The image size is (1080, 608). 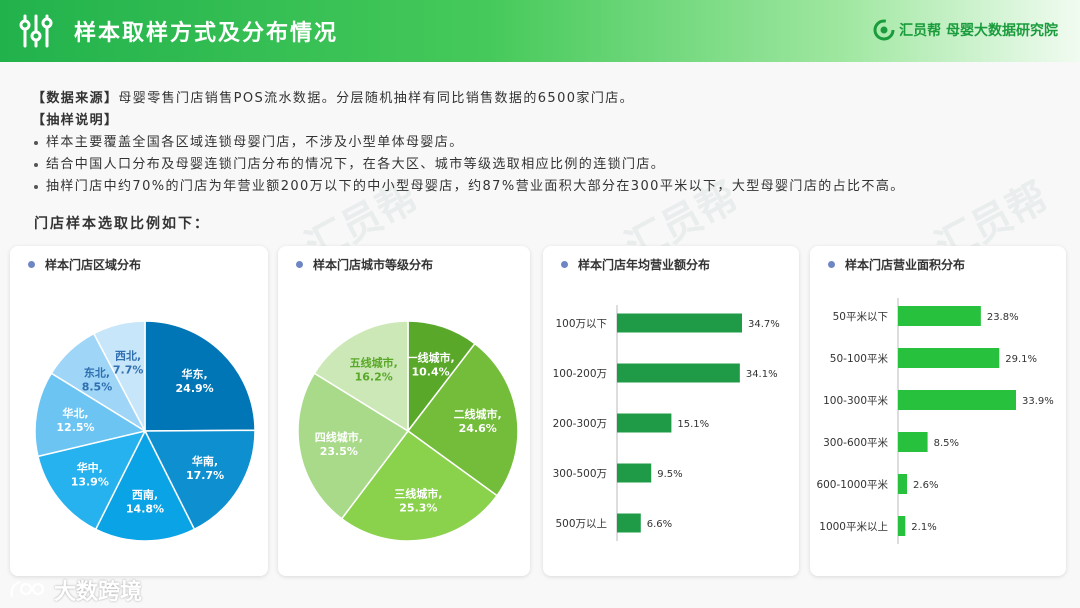 I want to click on slice-label: 华东,, so click(x=195, y=374).